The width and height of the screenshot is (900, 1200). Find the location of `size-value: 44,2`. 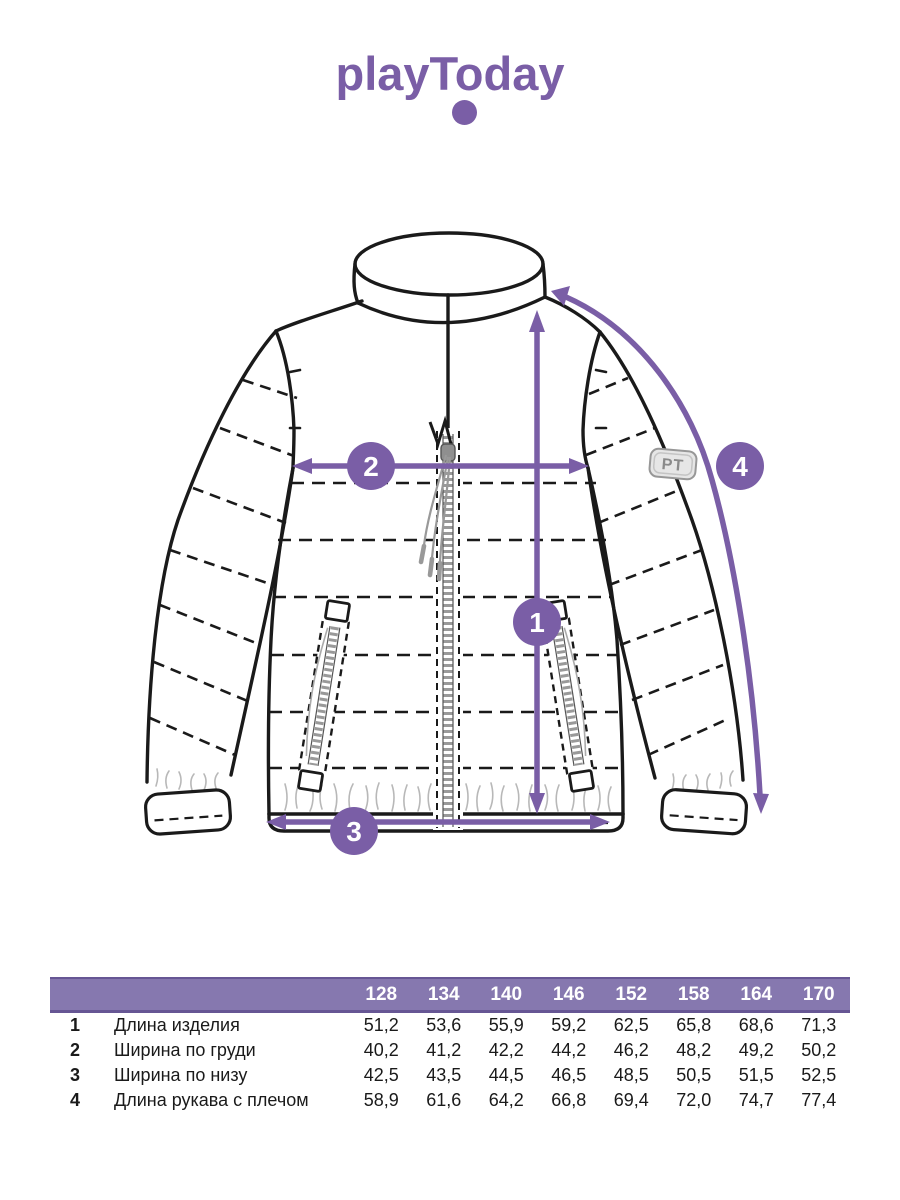

size-value: 44,2 is located at coordinates (569, 1050).